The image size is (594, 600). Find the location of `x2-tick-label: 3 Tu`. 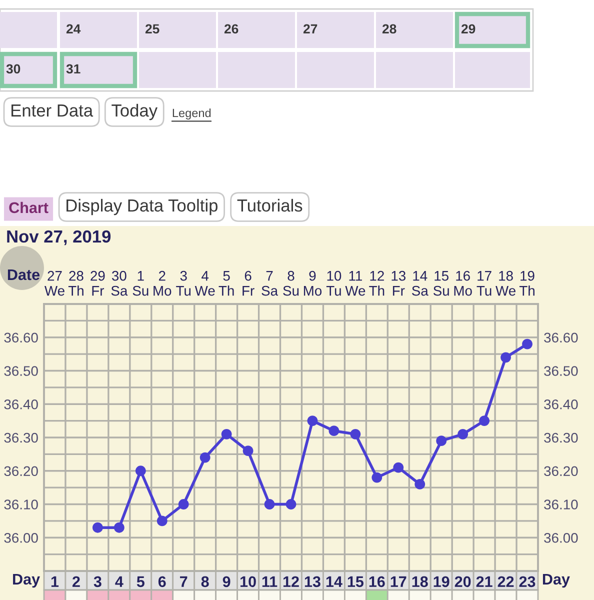

x2-tick-label: 3 Tu is located at coordinates (183, 283).